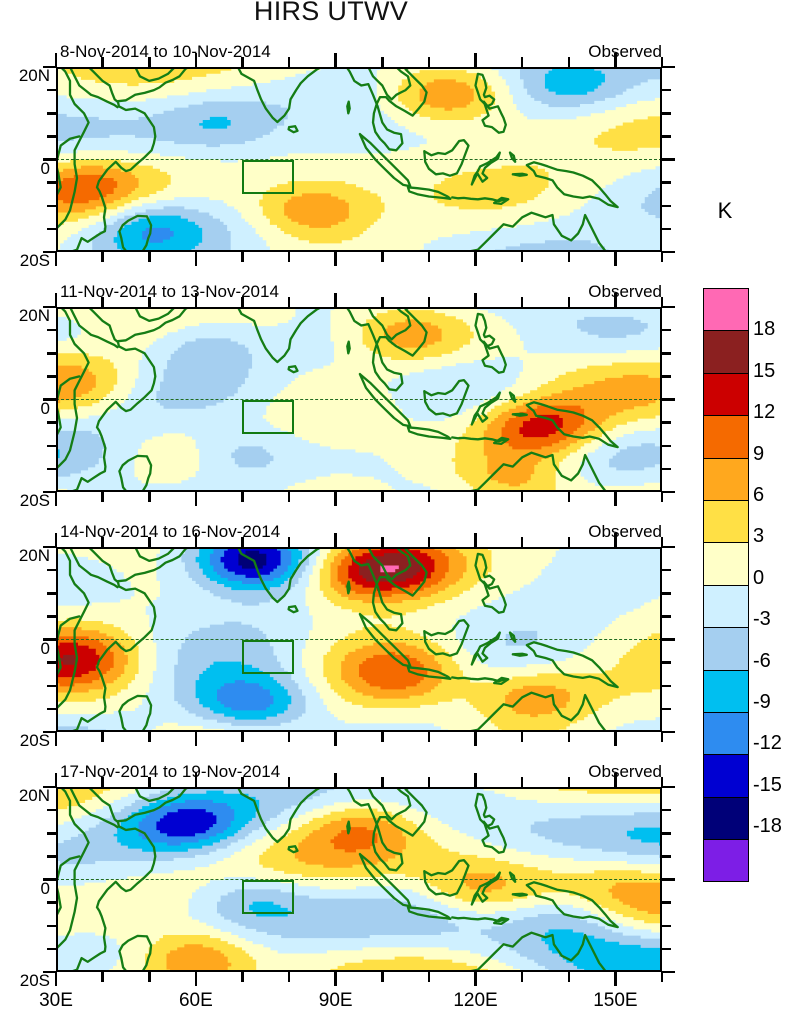 The height and width of the screenshot is (1013, 791). I want to click on colorbar-tick-label: 6, so click(759, 495).